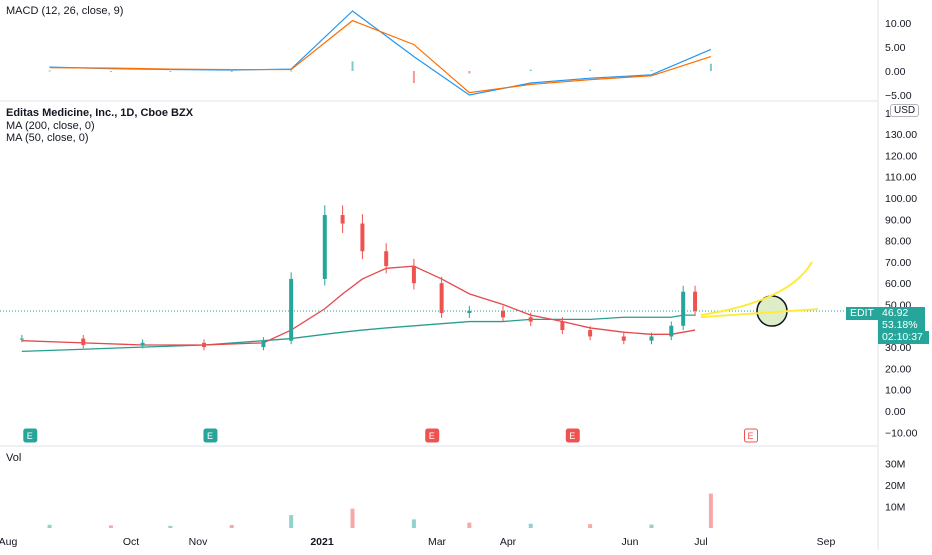 The width and height of the screenshot is (932, 555). Describe the element at coordinates (901, 199) in the screenshot. I see `price-tick-label: 100.00` at that location.